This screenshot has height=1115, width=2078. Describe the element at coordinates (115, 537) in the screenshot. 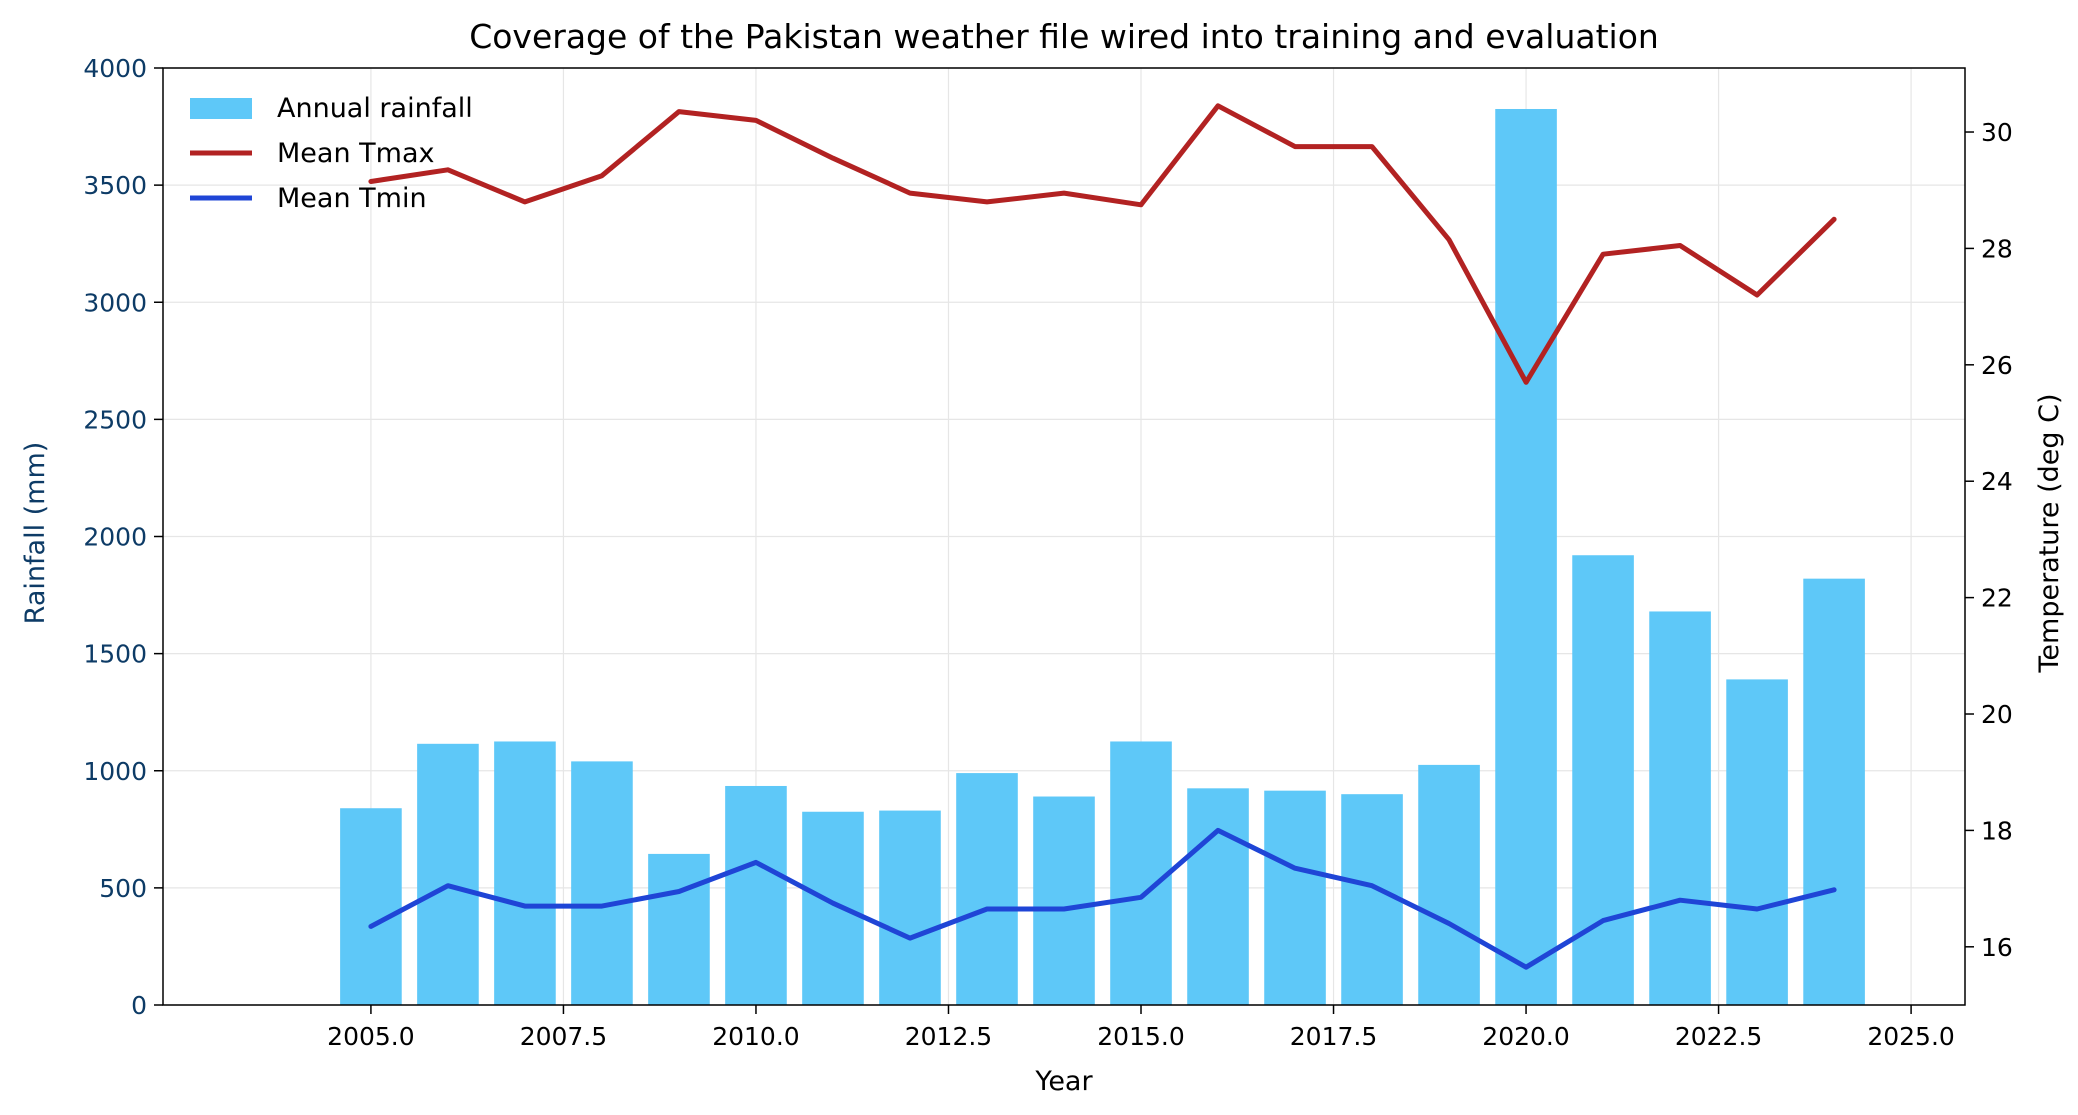

I see `y-left-tick-label: 2000` at that location.